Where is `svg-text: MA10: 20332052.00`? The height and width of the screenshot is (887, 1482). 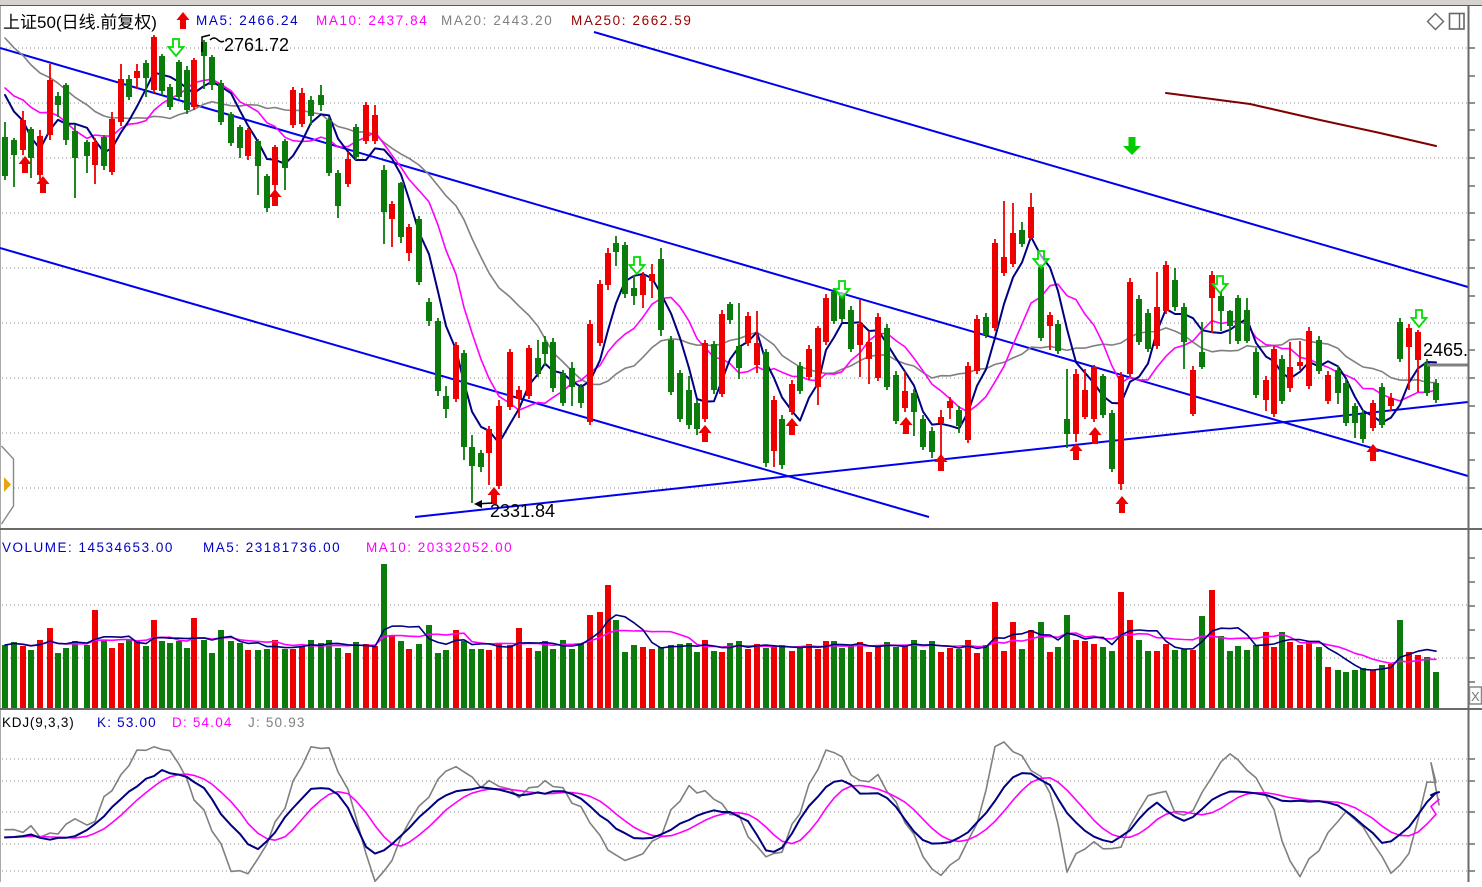 svg-text: MA10: 20332052.00 is located at coordinates (439, 547).